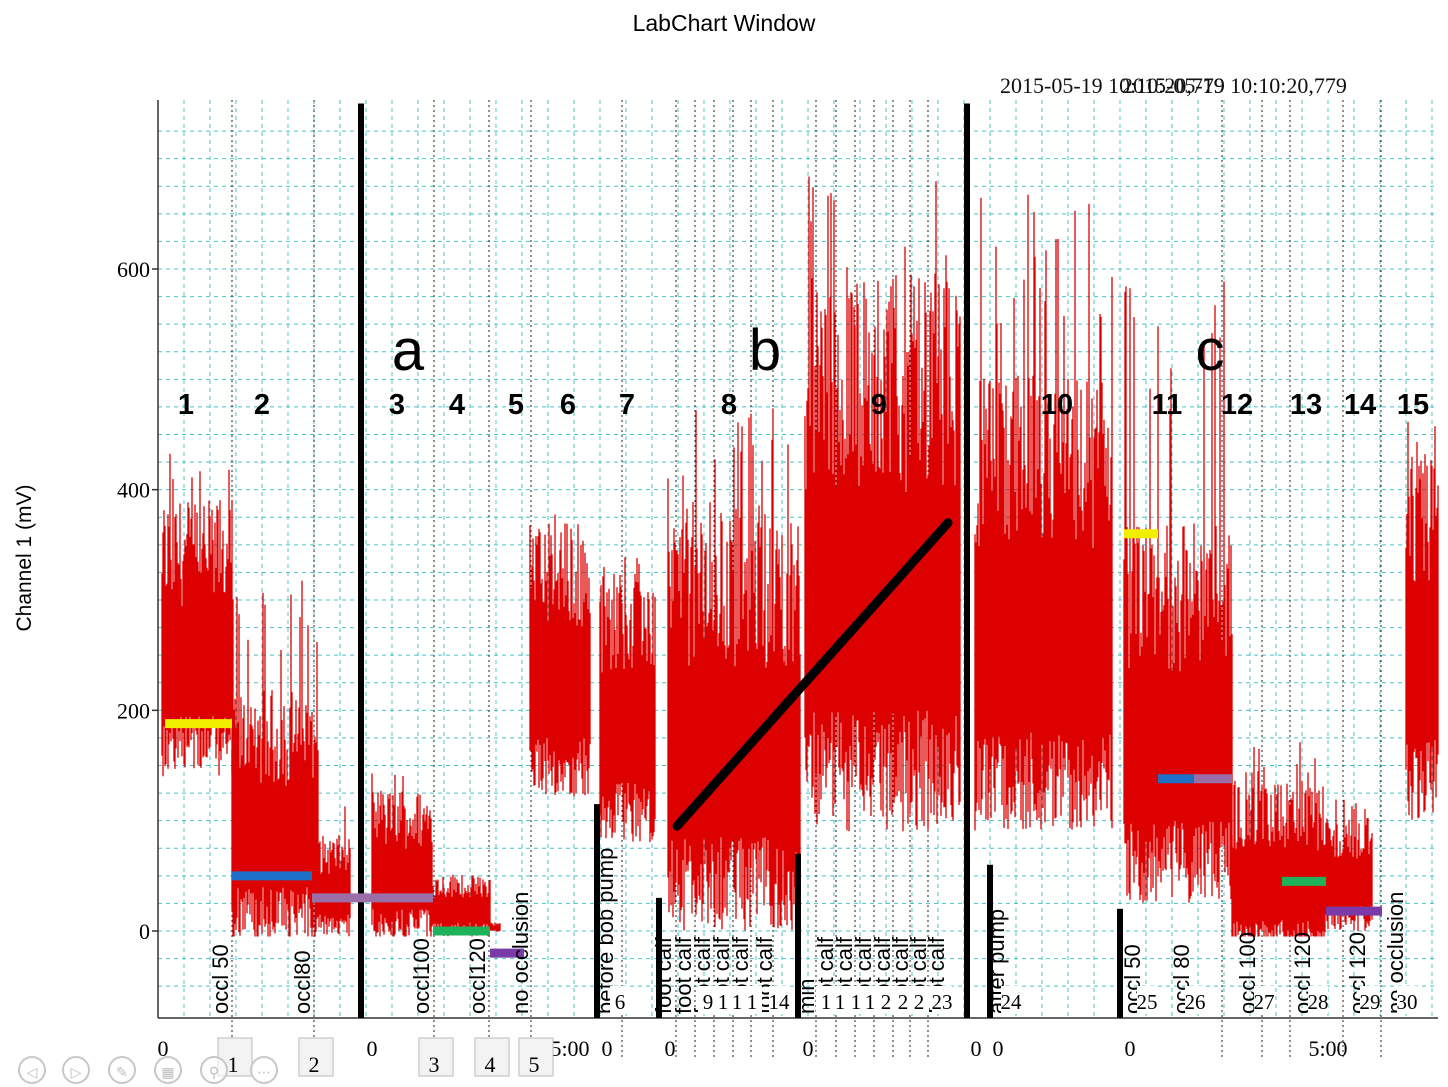  Describe the element at coordinates (1112, 85) in the screenshot. I see `timestamp-left: 2015-05-19 10:10:20,779` at that location.